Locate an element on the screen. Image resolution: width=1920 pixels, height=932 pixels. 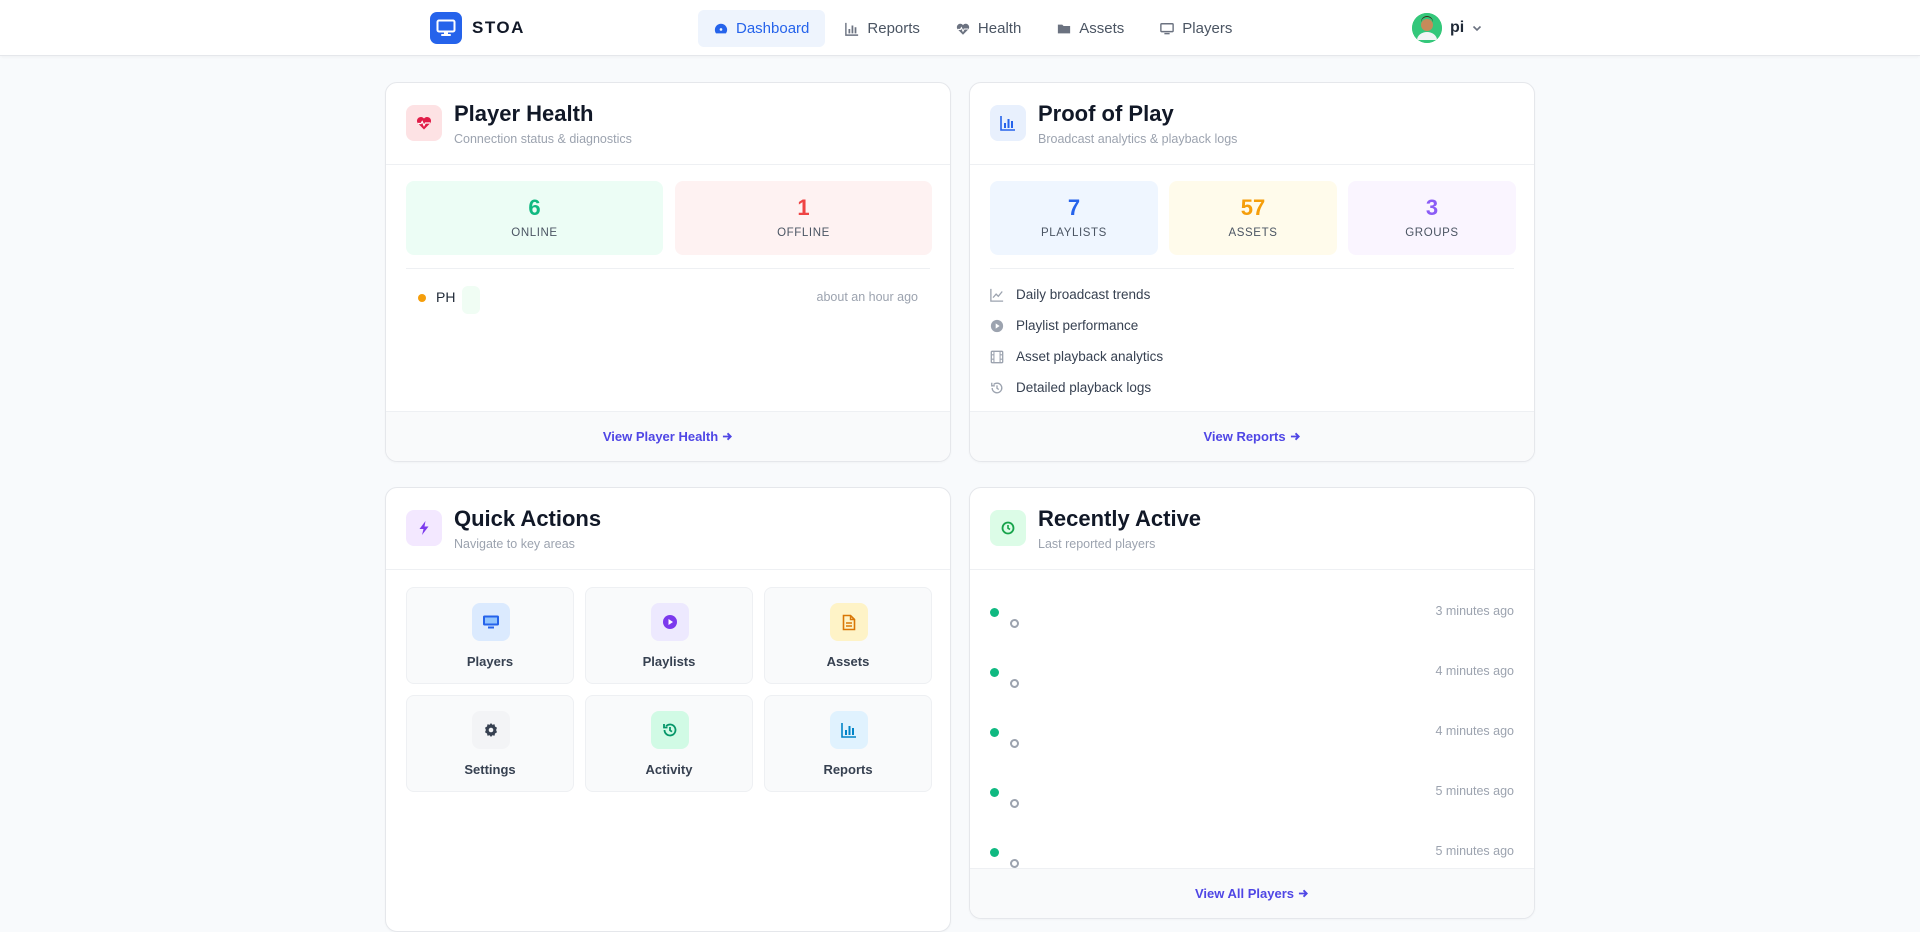
card-subtitle: Connection status & diagnostics is located at coordinates (543, 139).